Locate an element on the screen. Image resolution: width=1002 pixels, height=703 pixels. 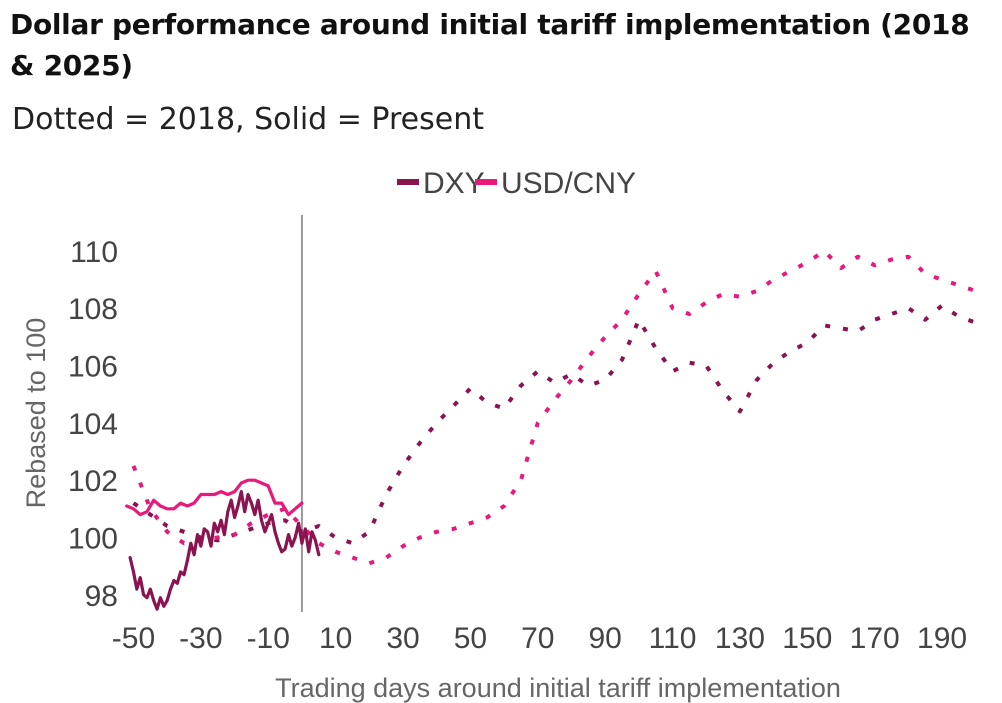
legend: DXY USD/CNY is located at coordinates (516, 183).